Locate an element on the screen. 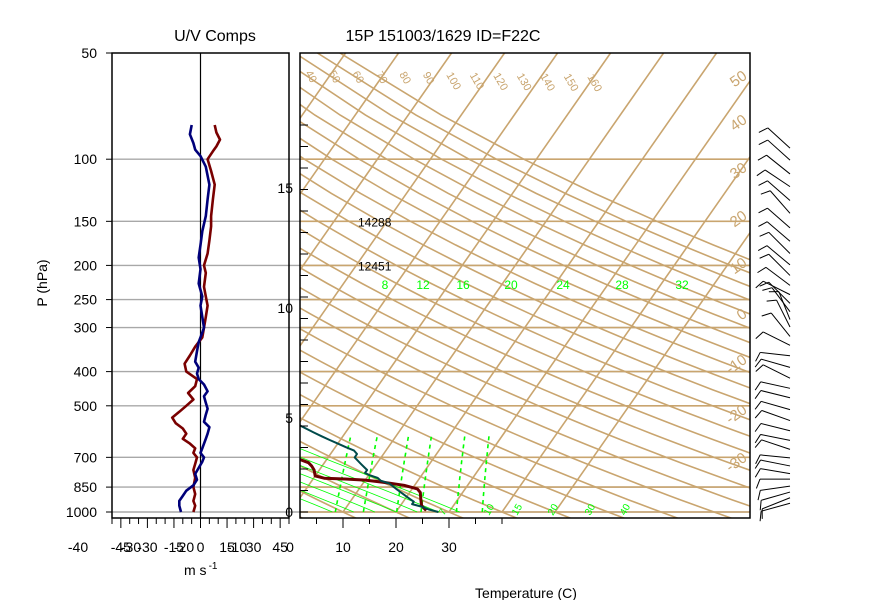  theta-label: 50 is located at coordinates (334, 77).